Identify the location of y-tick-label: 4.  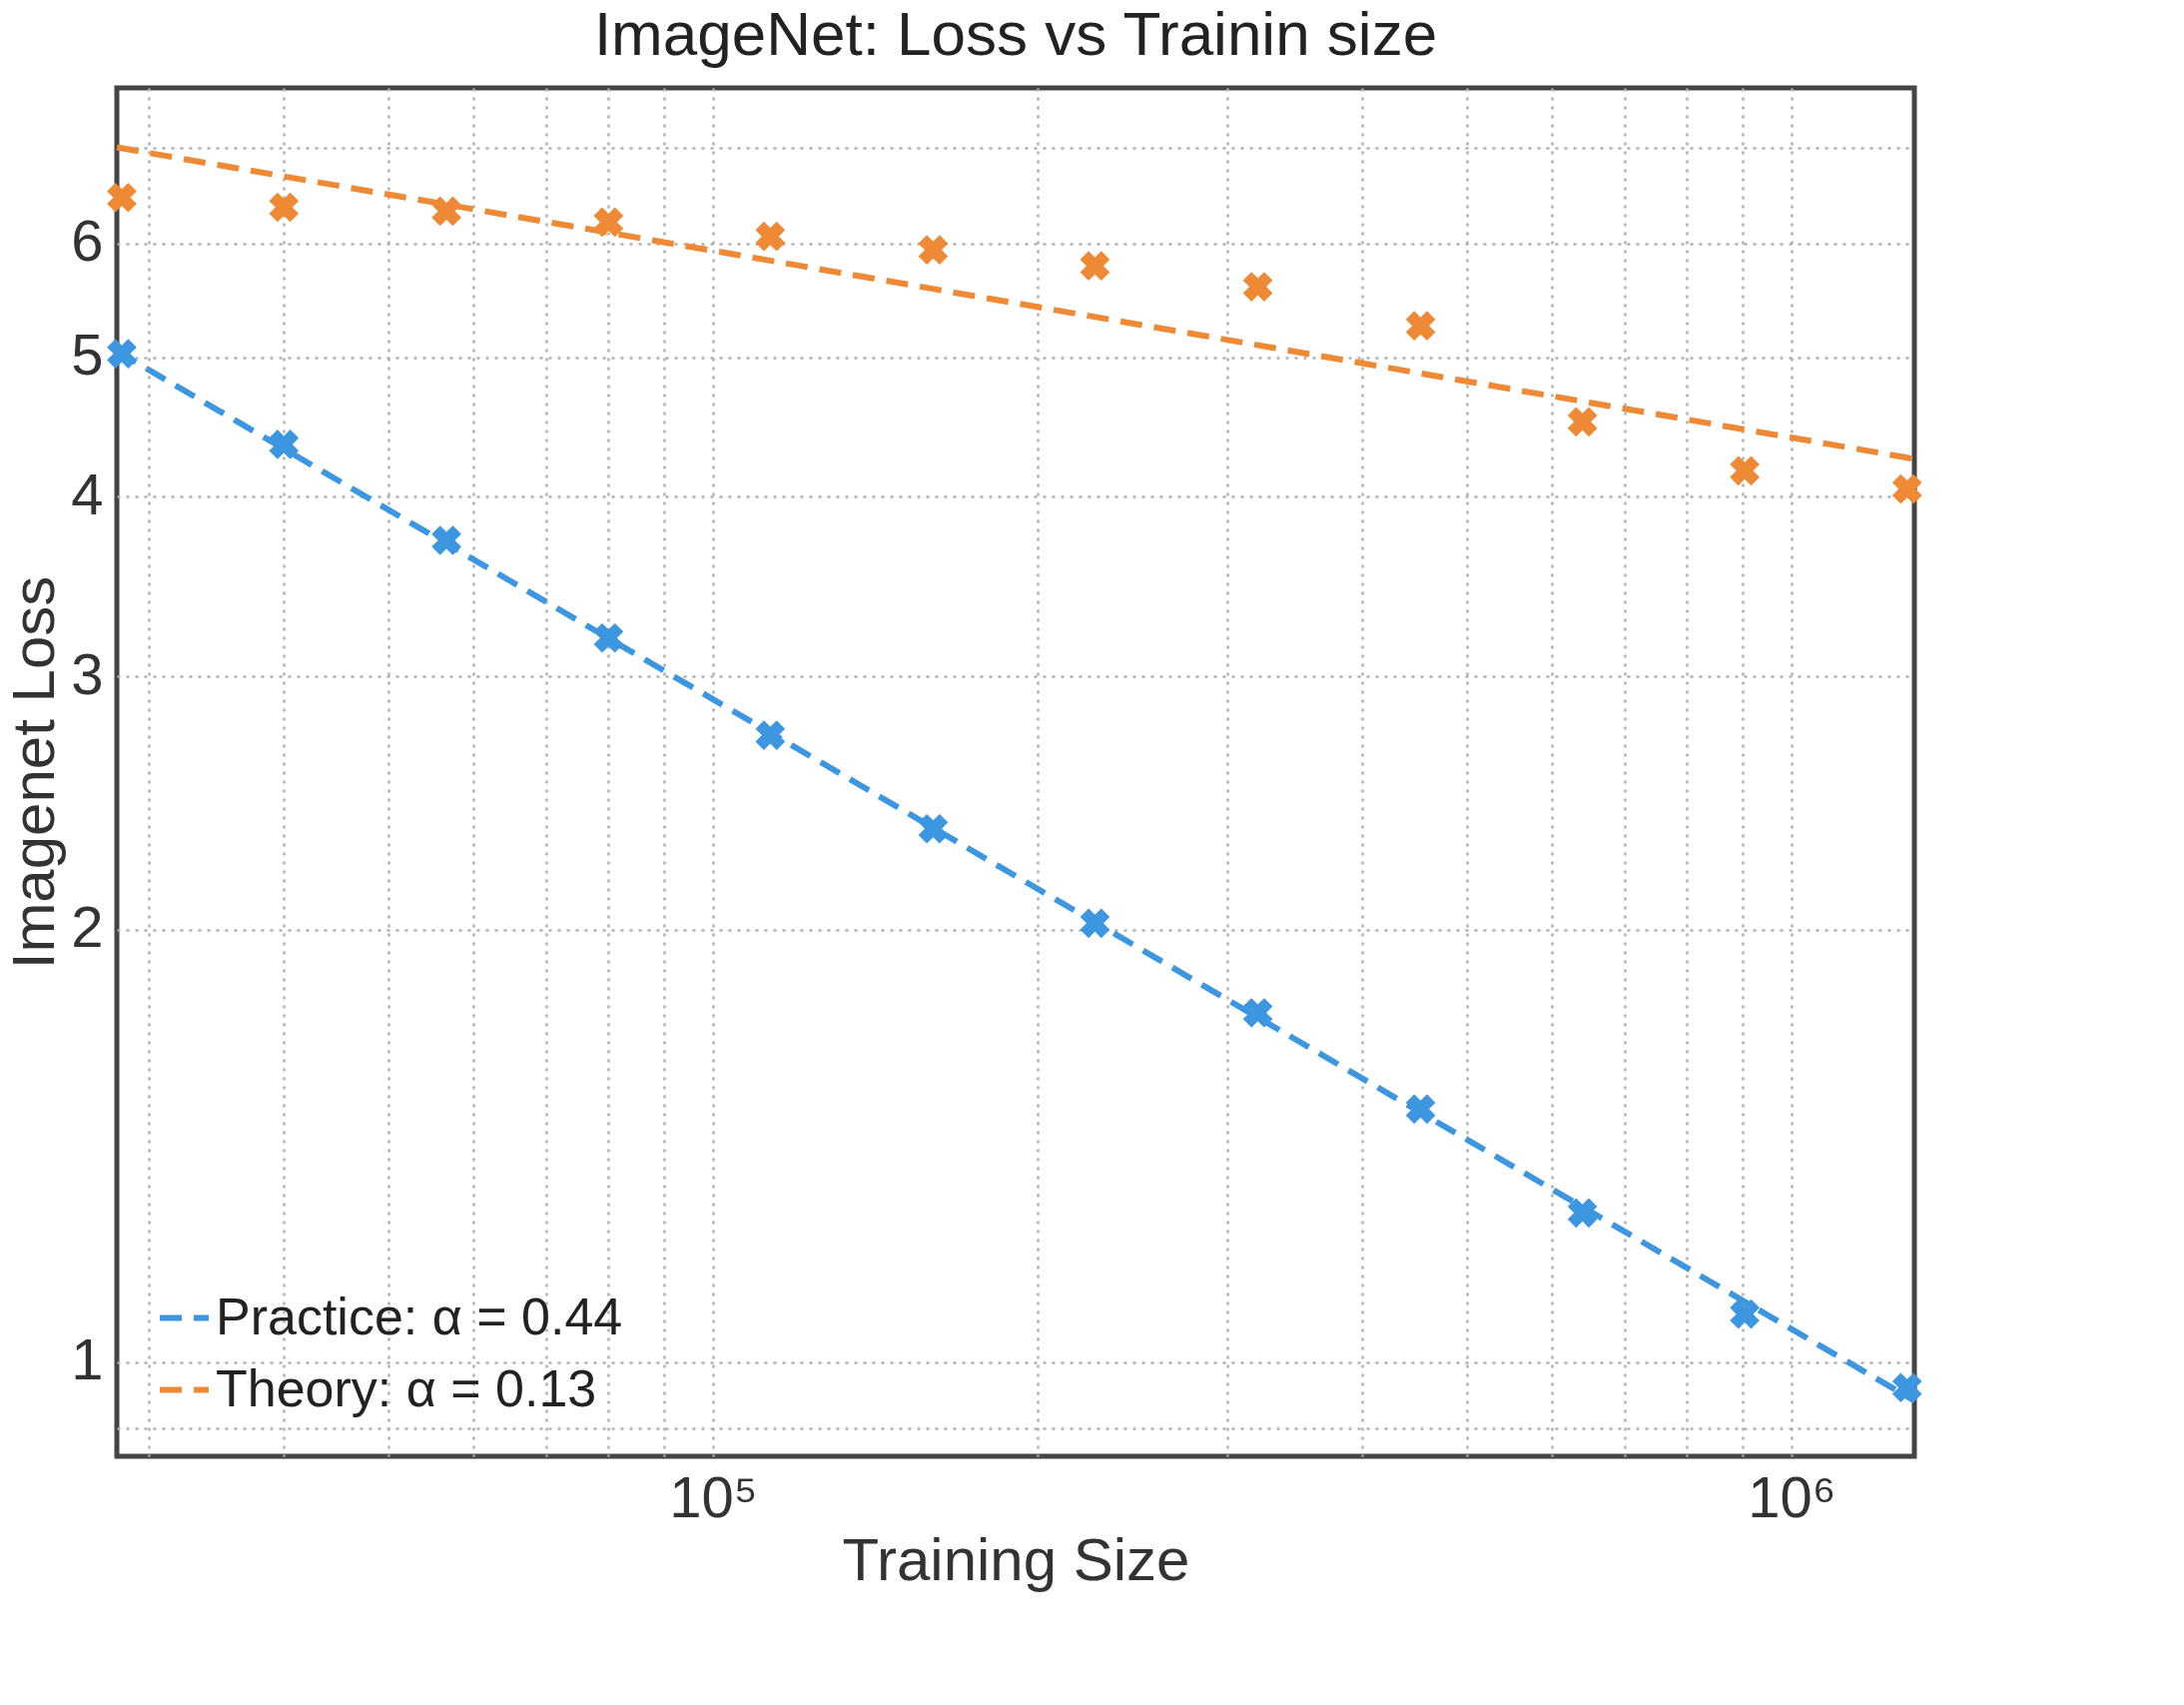
(87, 493).